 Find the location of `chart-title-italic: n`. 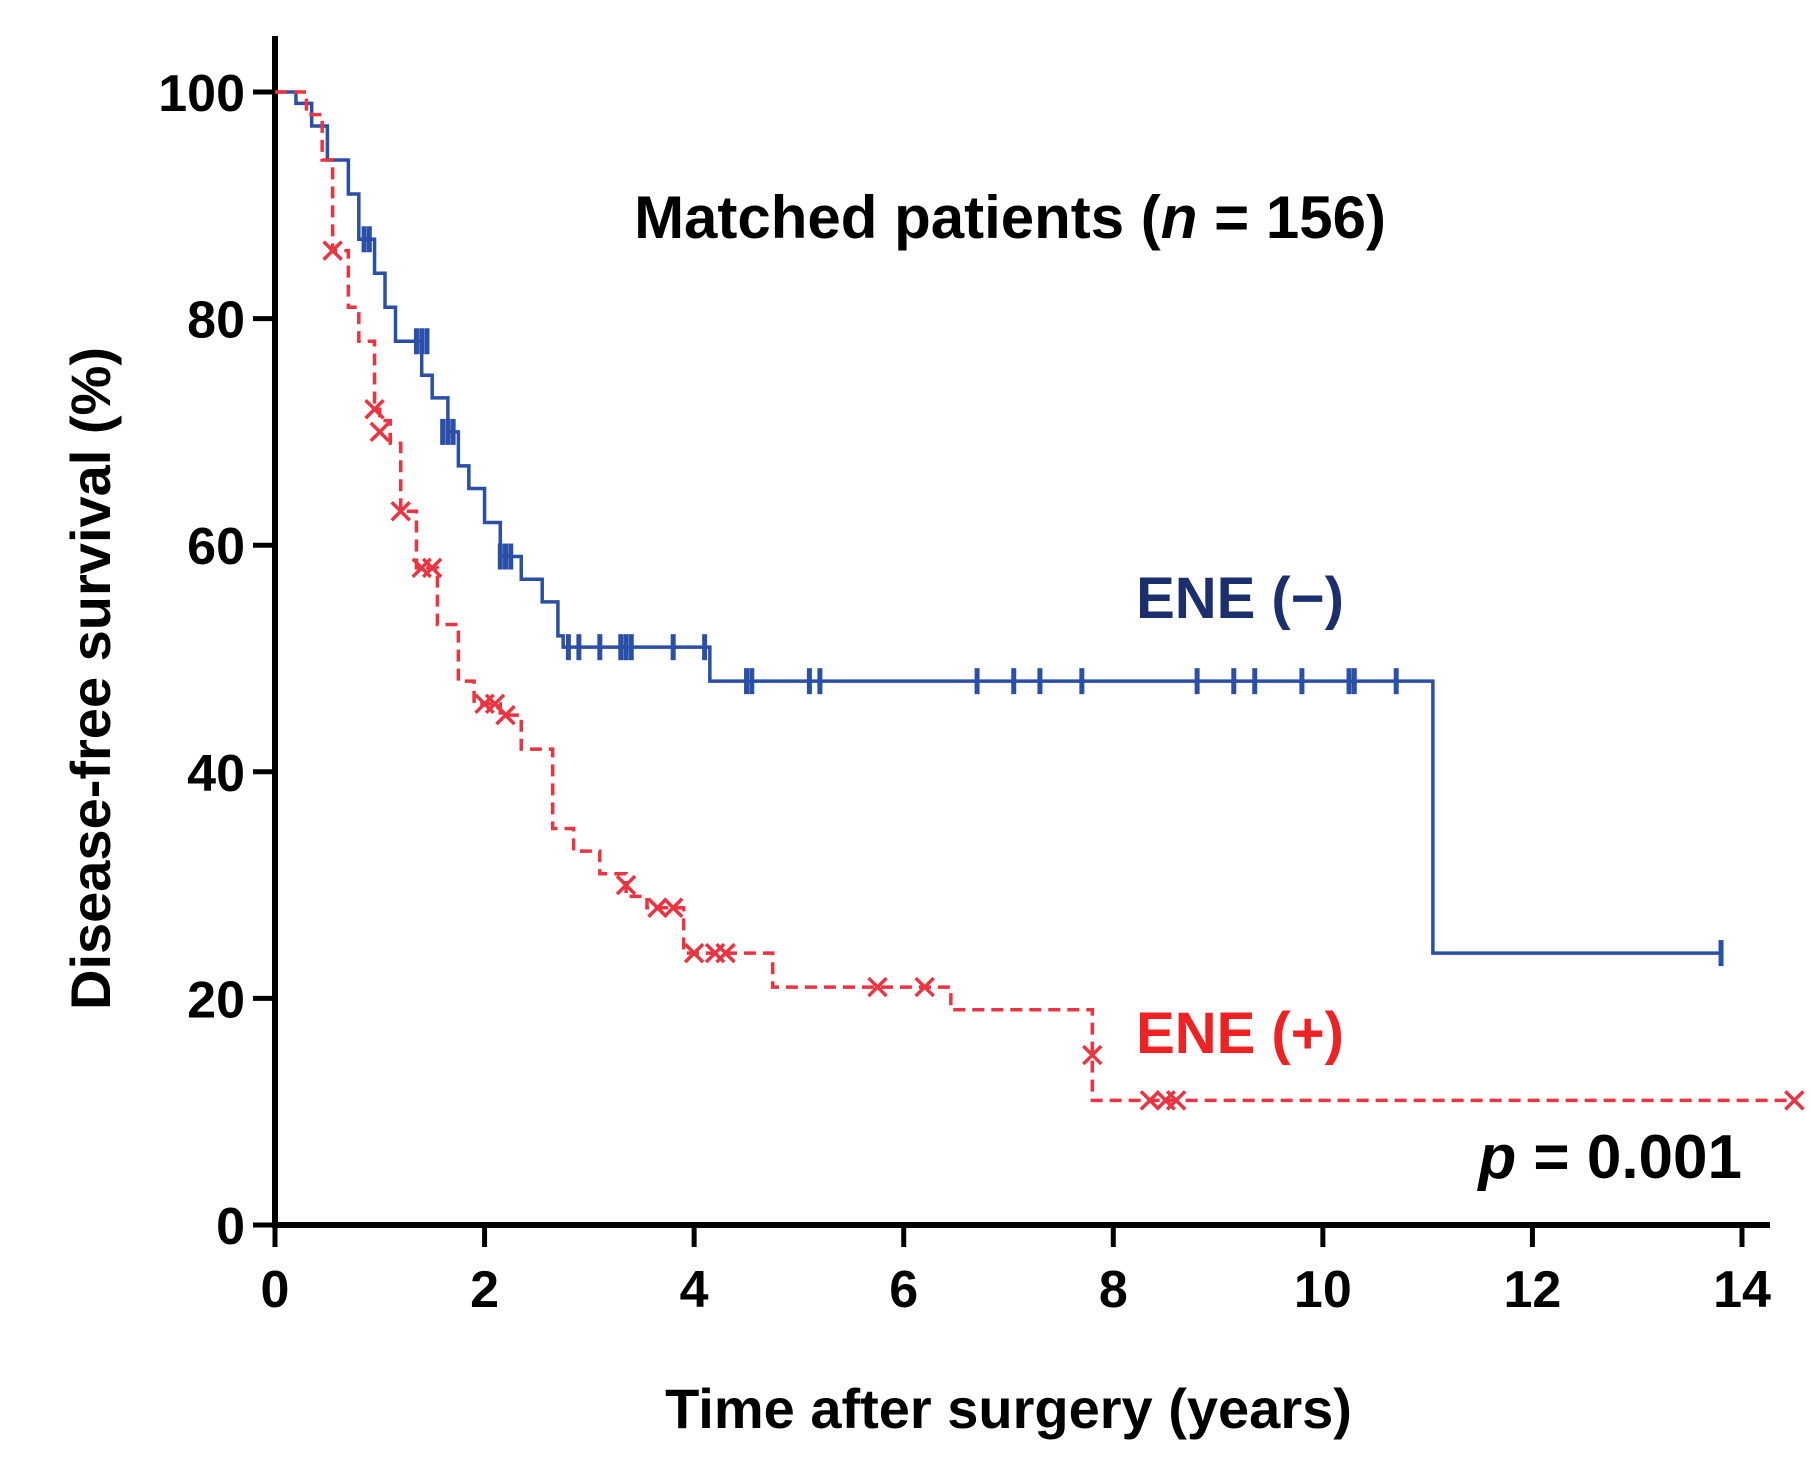

chart-title-italic: n is located at coordinates (1179, 217).